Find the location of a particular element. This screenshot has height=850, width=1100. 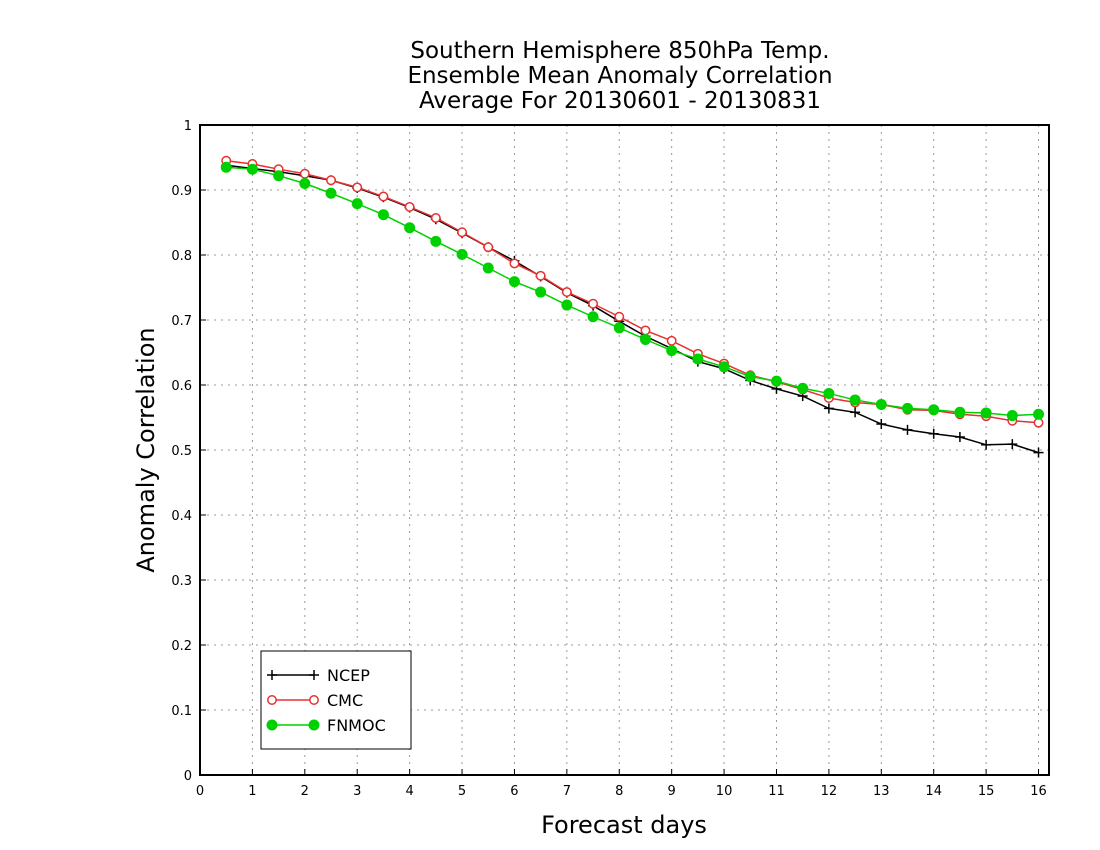

x-tick-label: 1 is located at coordinates (252, 791).